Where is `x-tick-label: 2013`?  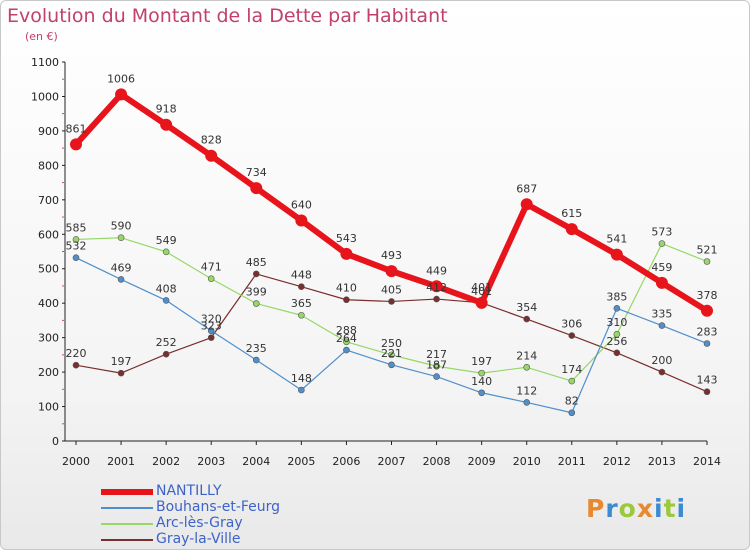
x-tick-label: 2013 is located at coordinates (662, 461).